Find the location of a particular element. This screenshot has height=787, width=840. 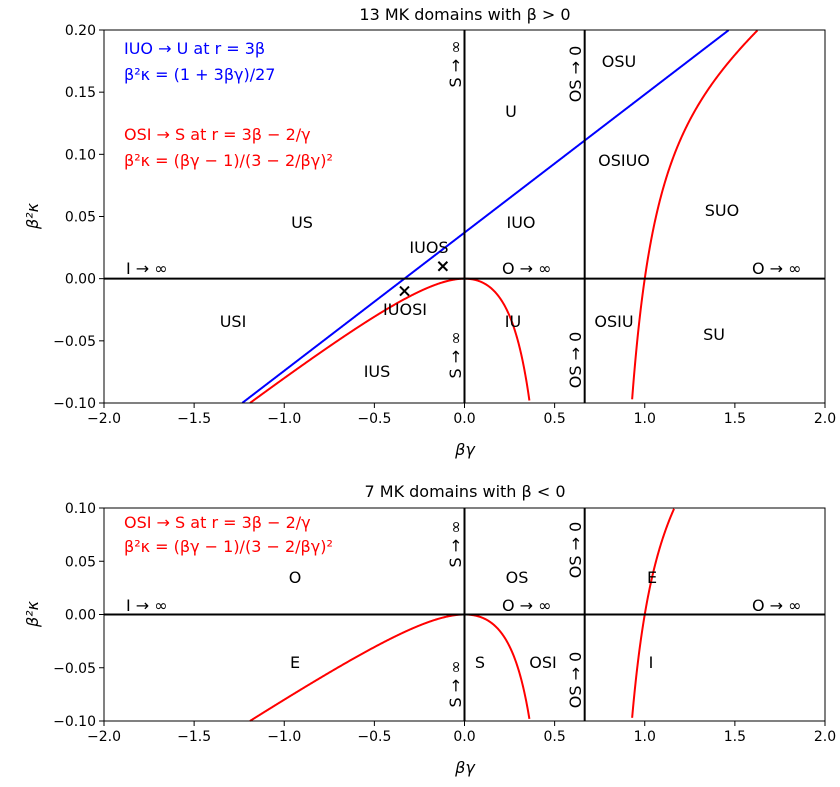

y-ticks: −0.10 −0.05 0.00 0.05 0.10 is located at coordinates (78, 615).